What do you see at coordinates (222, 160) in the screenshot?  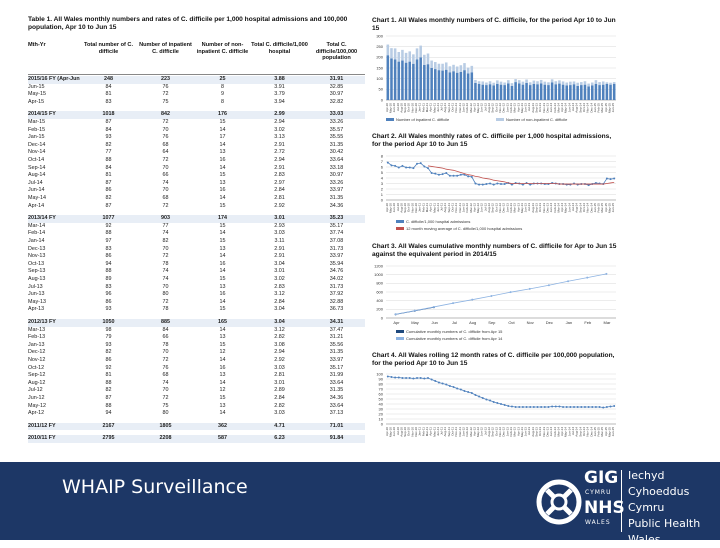 I see `table-cell: 16` at bounding box center [222, 160].